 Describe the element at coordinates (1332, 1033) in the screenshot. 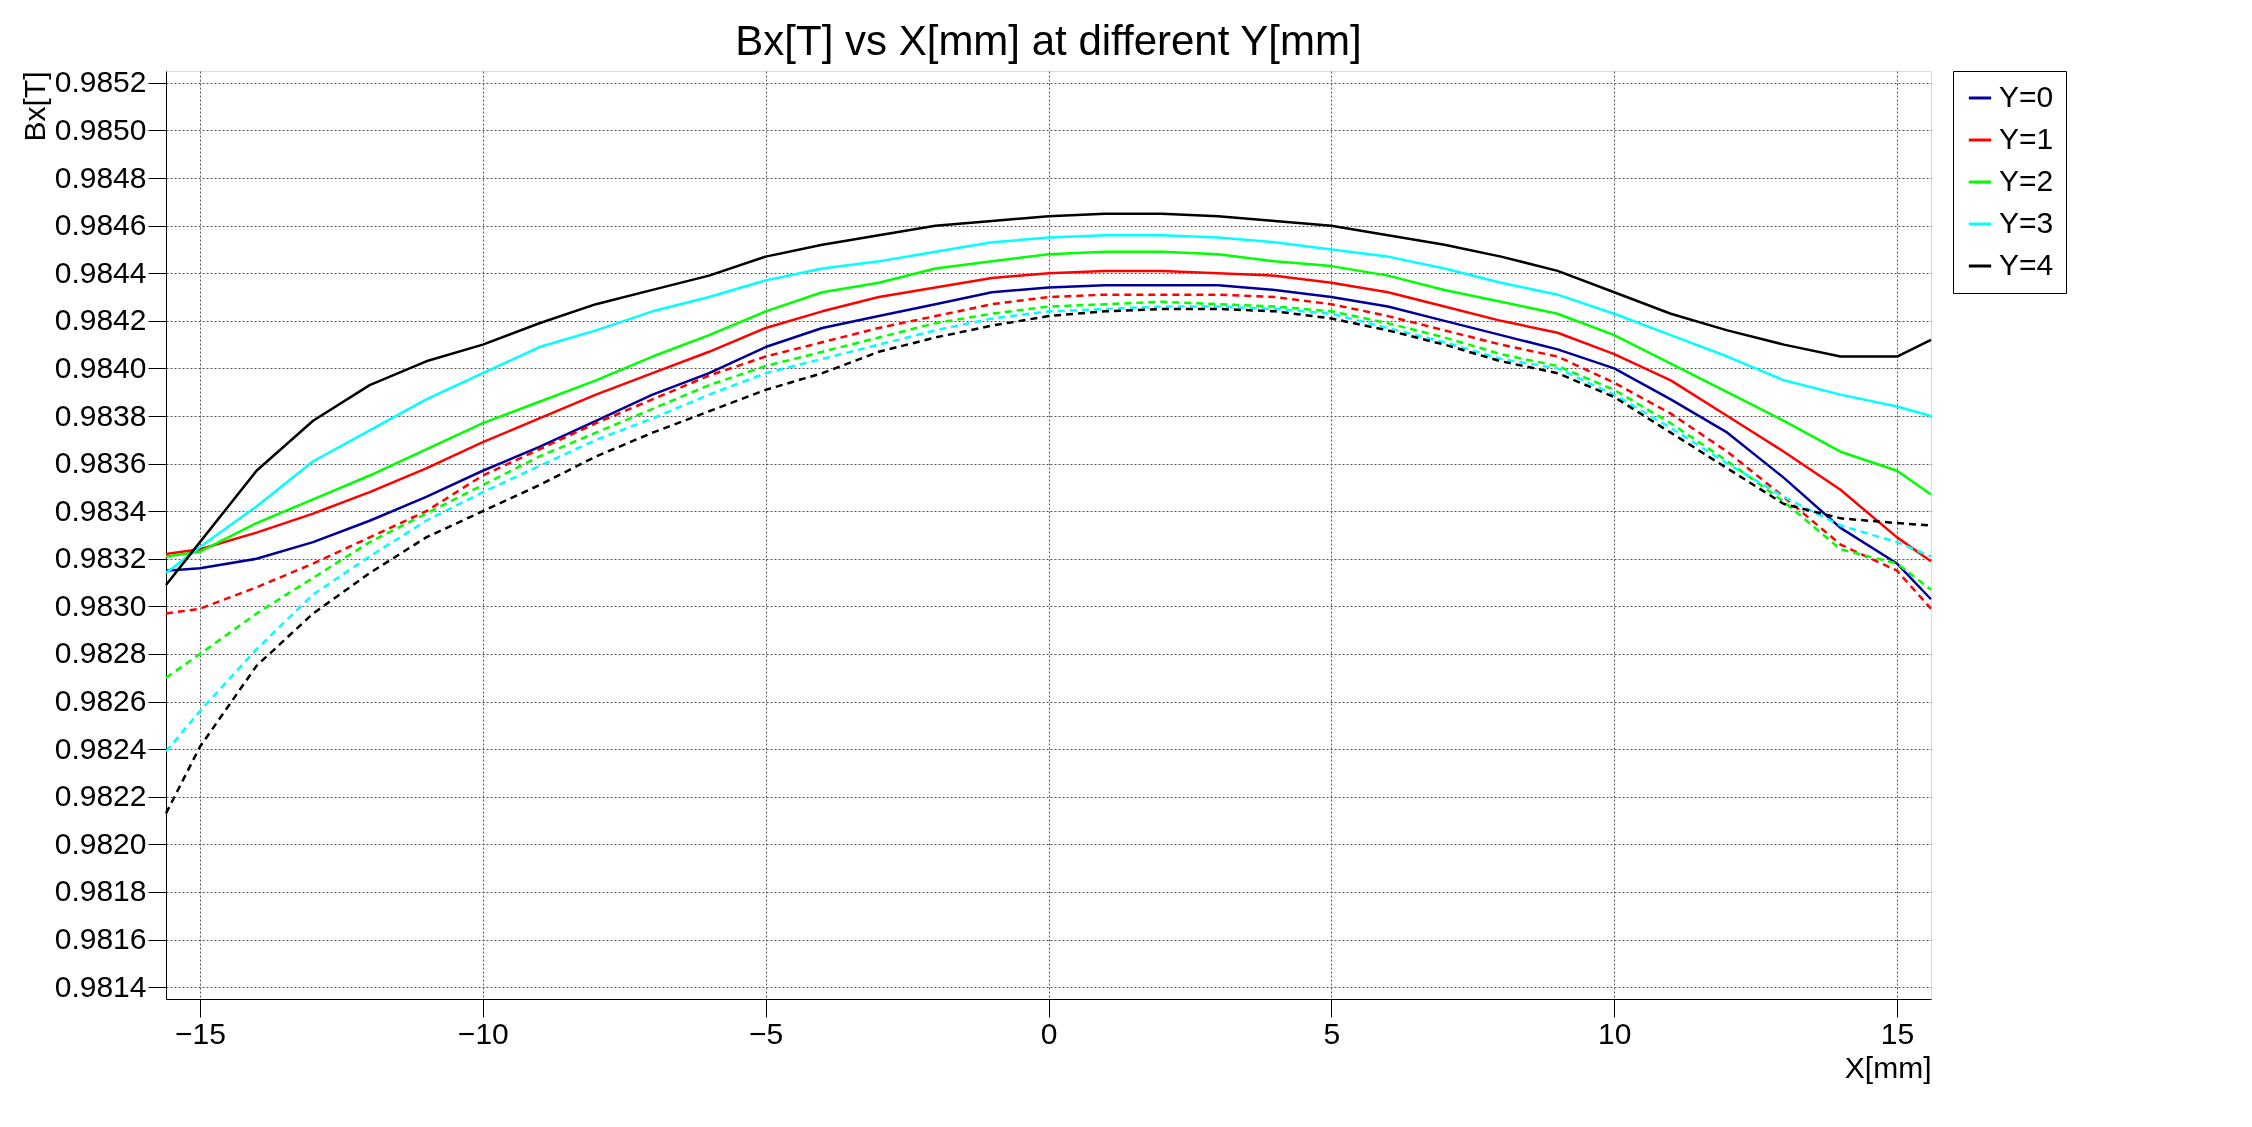

I see `x-tick-label: 5` at that location.